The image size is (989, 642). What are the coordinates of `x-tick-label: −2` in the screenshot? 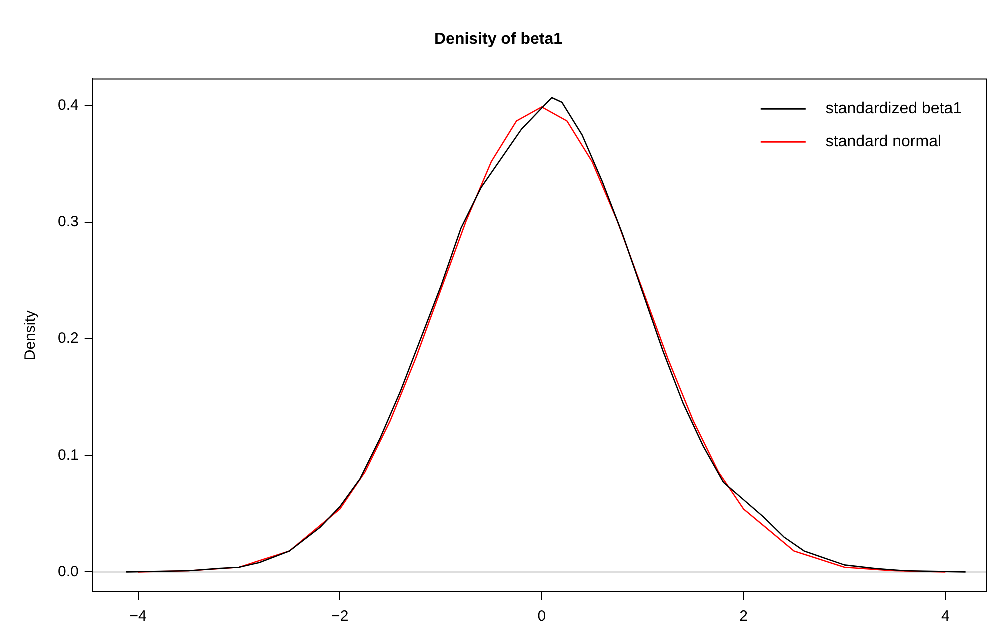 It's located at (340, 617).